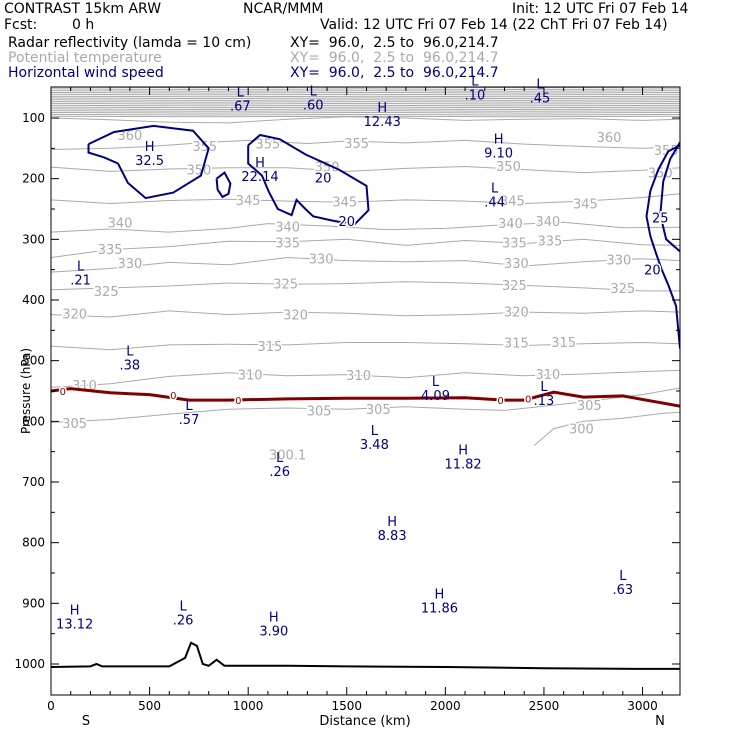 This screenshot has width=740, height=740. Describe the element at coordinates (86, 73) in the screenshot. I see `field-name-wind: Horizontal wind speed` at that location.